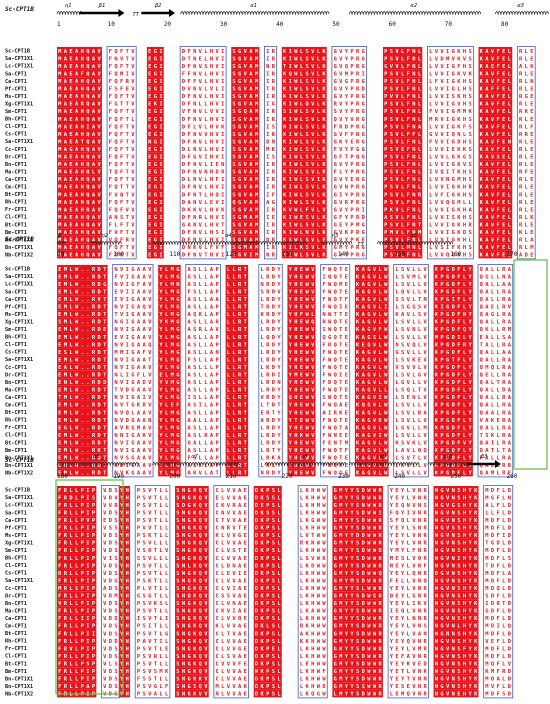 The width and height of the screenshot is (550, 704). What do you see at coordinates (19, 506) in the screenshot?
I see `sequence-name: Lc-CPT1X1` at bounding box center [19, 506].